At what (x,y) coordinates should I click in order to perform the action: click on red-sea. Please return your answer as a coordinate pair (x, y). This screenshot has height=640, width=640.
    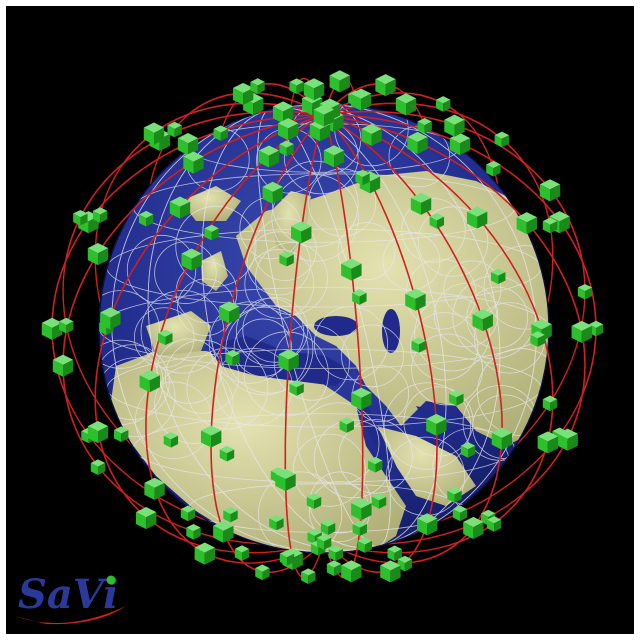
    Looking at the image, I should click on (378, 443).